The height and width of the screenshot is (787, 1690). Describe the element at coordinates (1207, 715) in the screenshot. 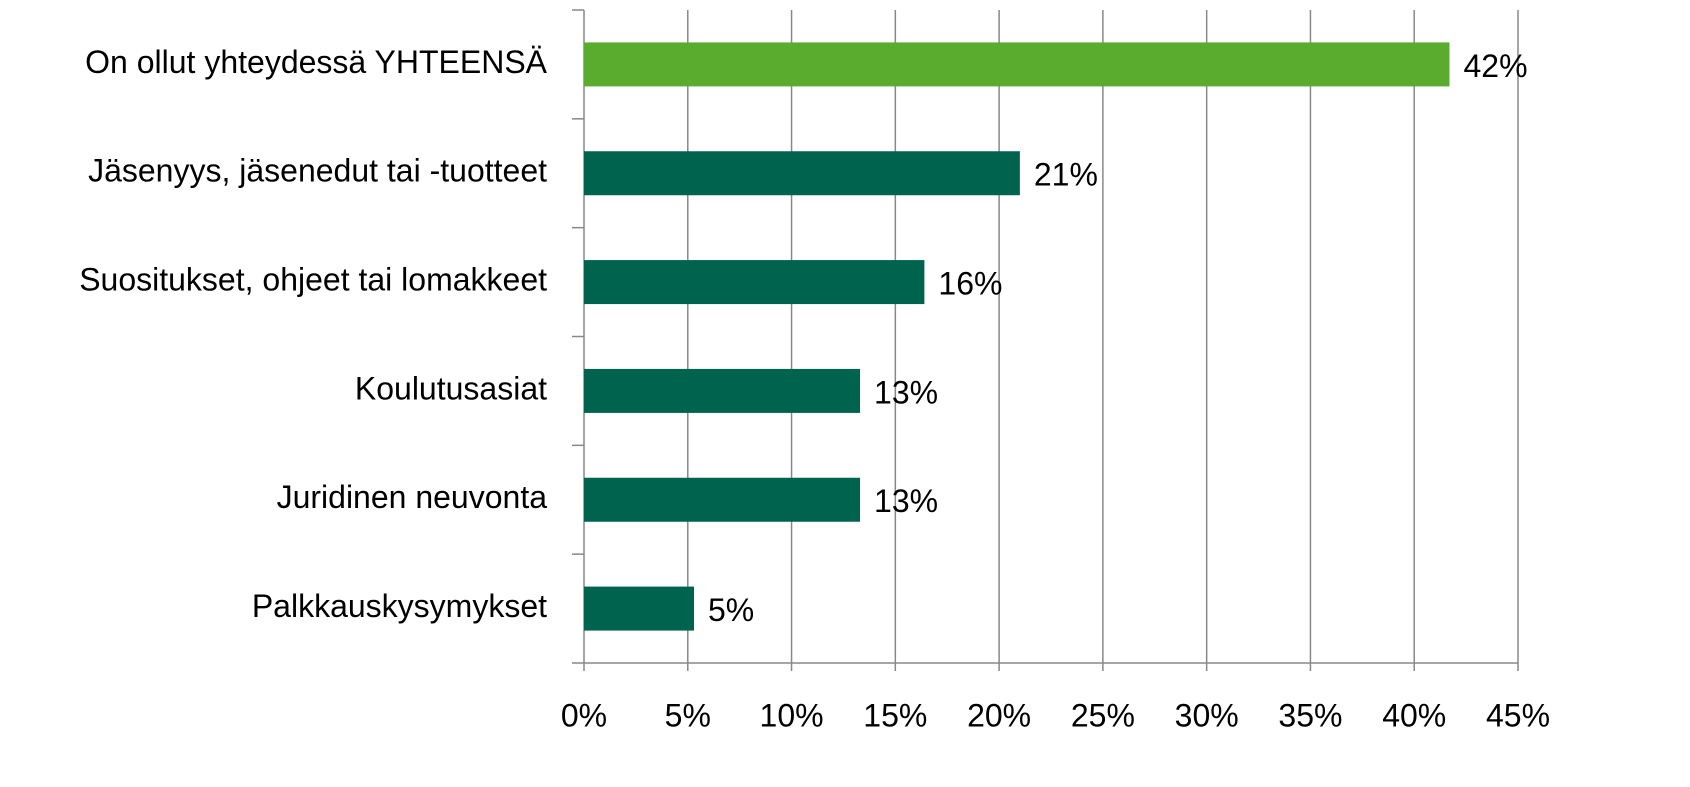

I see `x-tick-label: 30%` at that location.